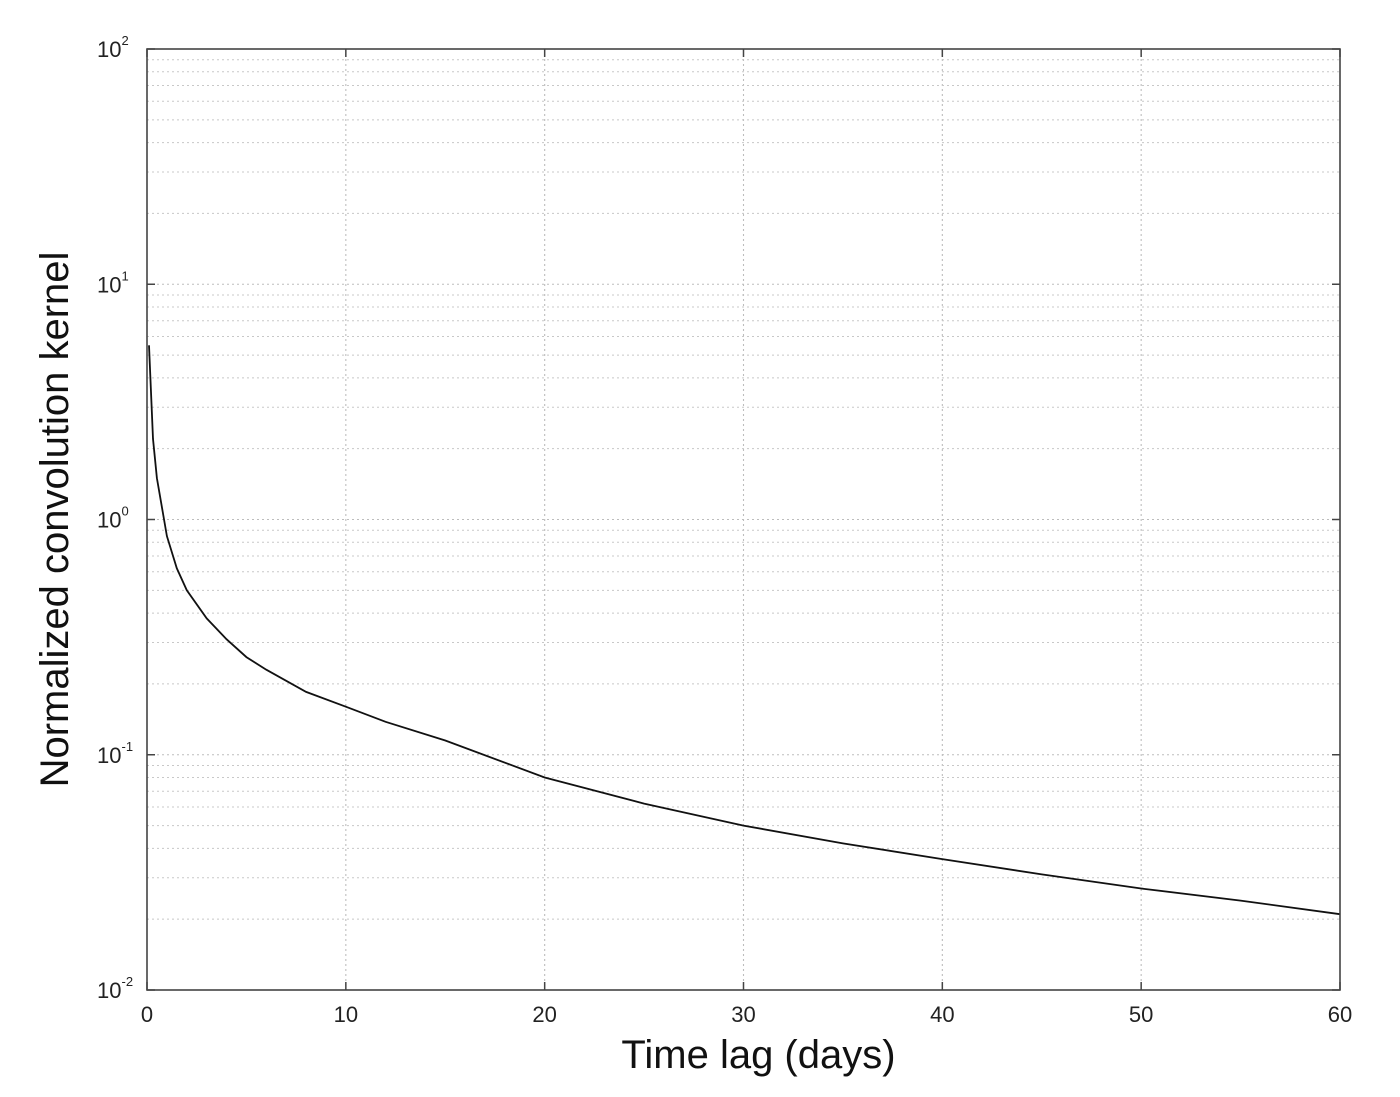 The width and height of the screenshot is (1400, 1097). I want to click on y-tick-label: 10¹, so click(113, 282).